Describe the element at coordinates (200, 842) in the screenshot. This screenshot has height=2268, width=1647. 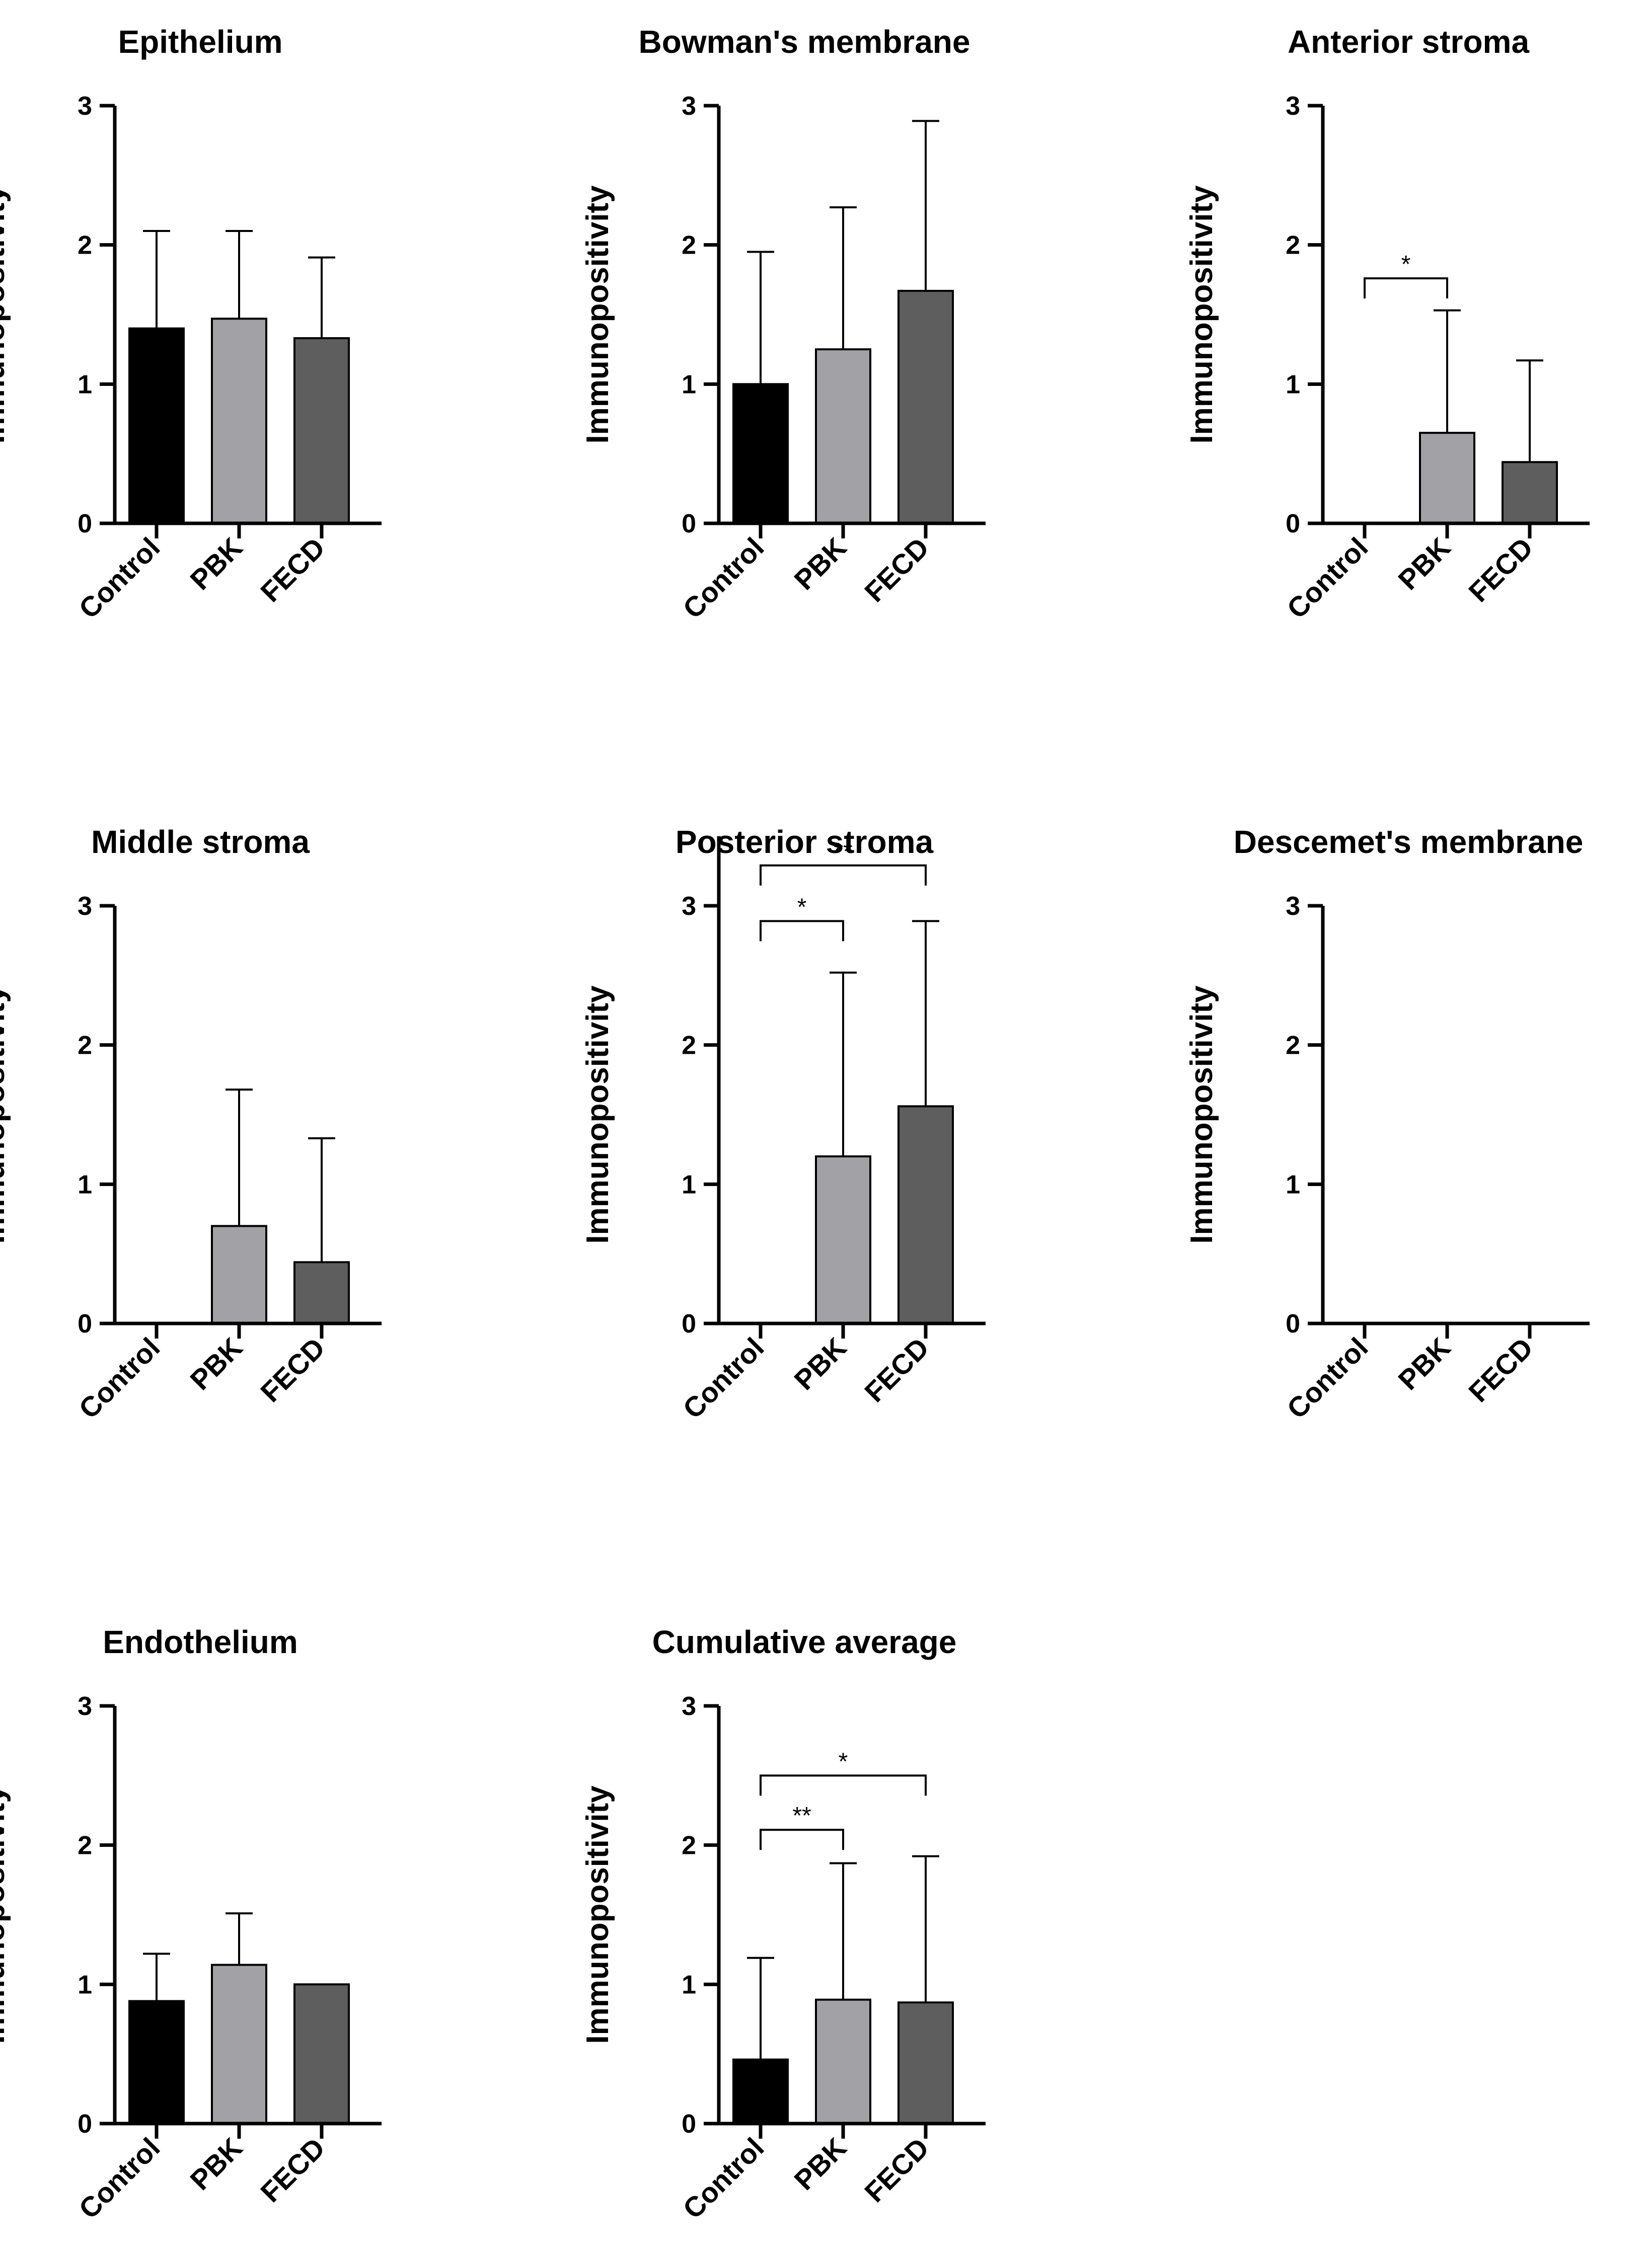
I see `chart-title: Middle stroma` at that location.